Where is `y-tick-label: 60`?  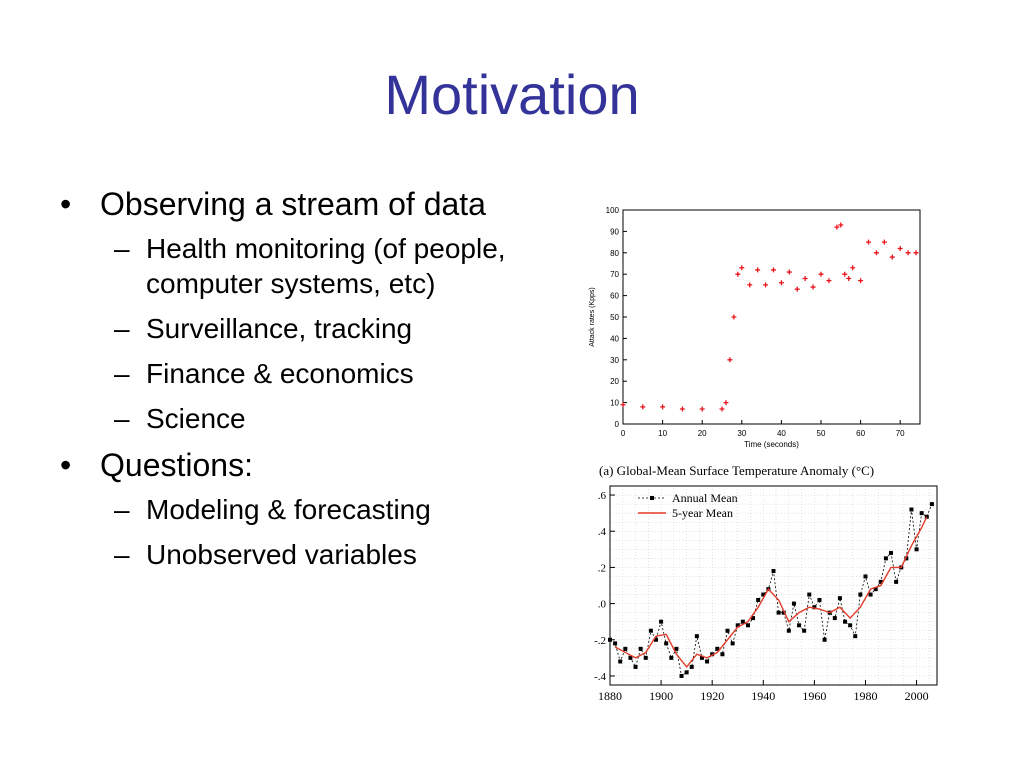
y-tick-label: 60 is located at coordinates (614, 296).